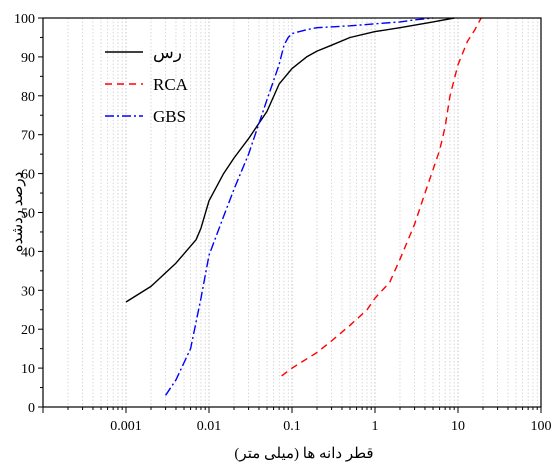 Image resolution: width=553 pixels, height=471 pixels. Describe the element at coordinates (209, 426) in the screenshot. I see `x-tick-label: 0.01` at that location.